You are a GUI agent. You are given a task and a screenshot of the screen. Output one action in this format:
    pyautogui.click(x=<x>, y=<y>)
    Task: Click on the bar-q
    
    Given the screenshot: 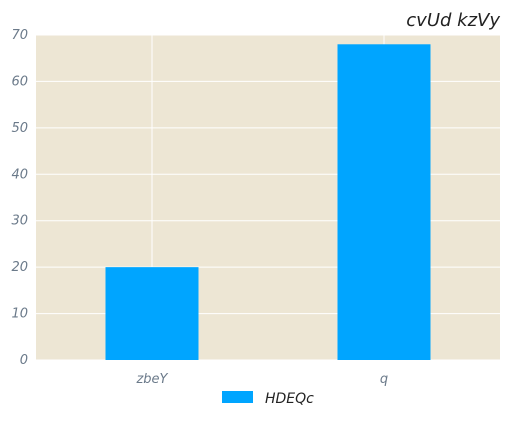 What is the action you would take?
    pyautogui.click(x=384, y=202)
    